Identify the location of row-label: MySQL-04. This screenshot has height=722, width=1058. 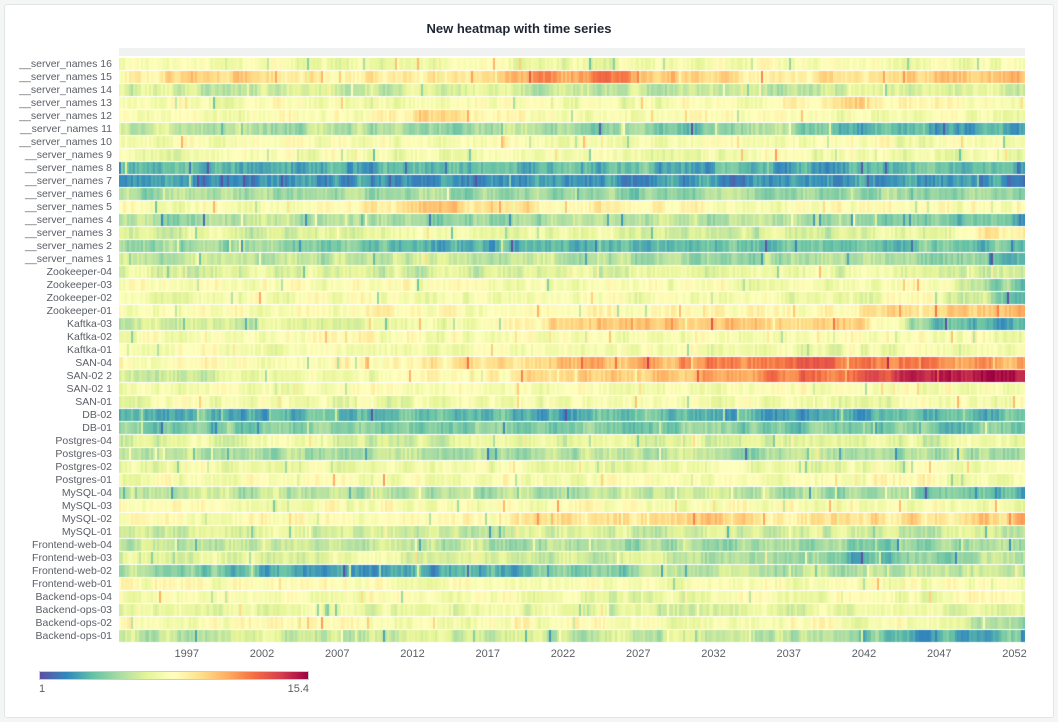
(86, 493).